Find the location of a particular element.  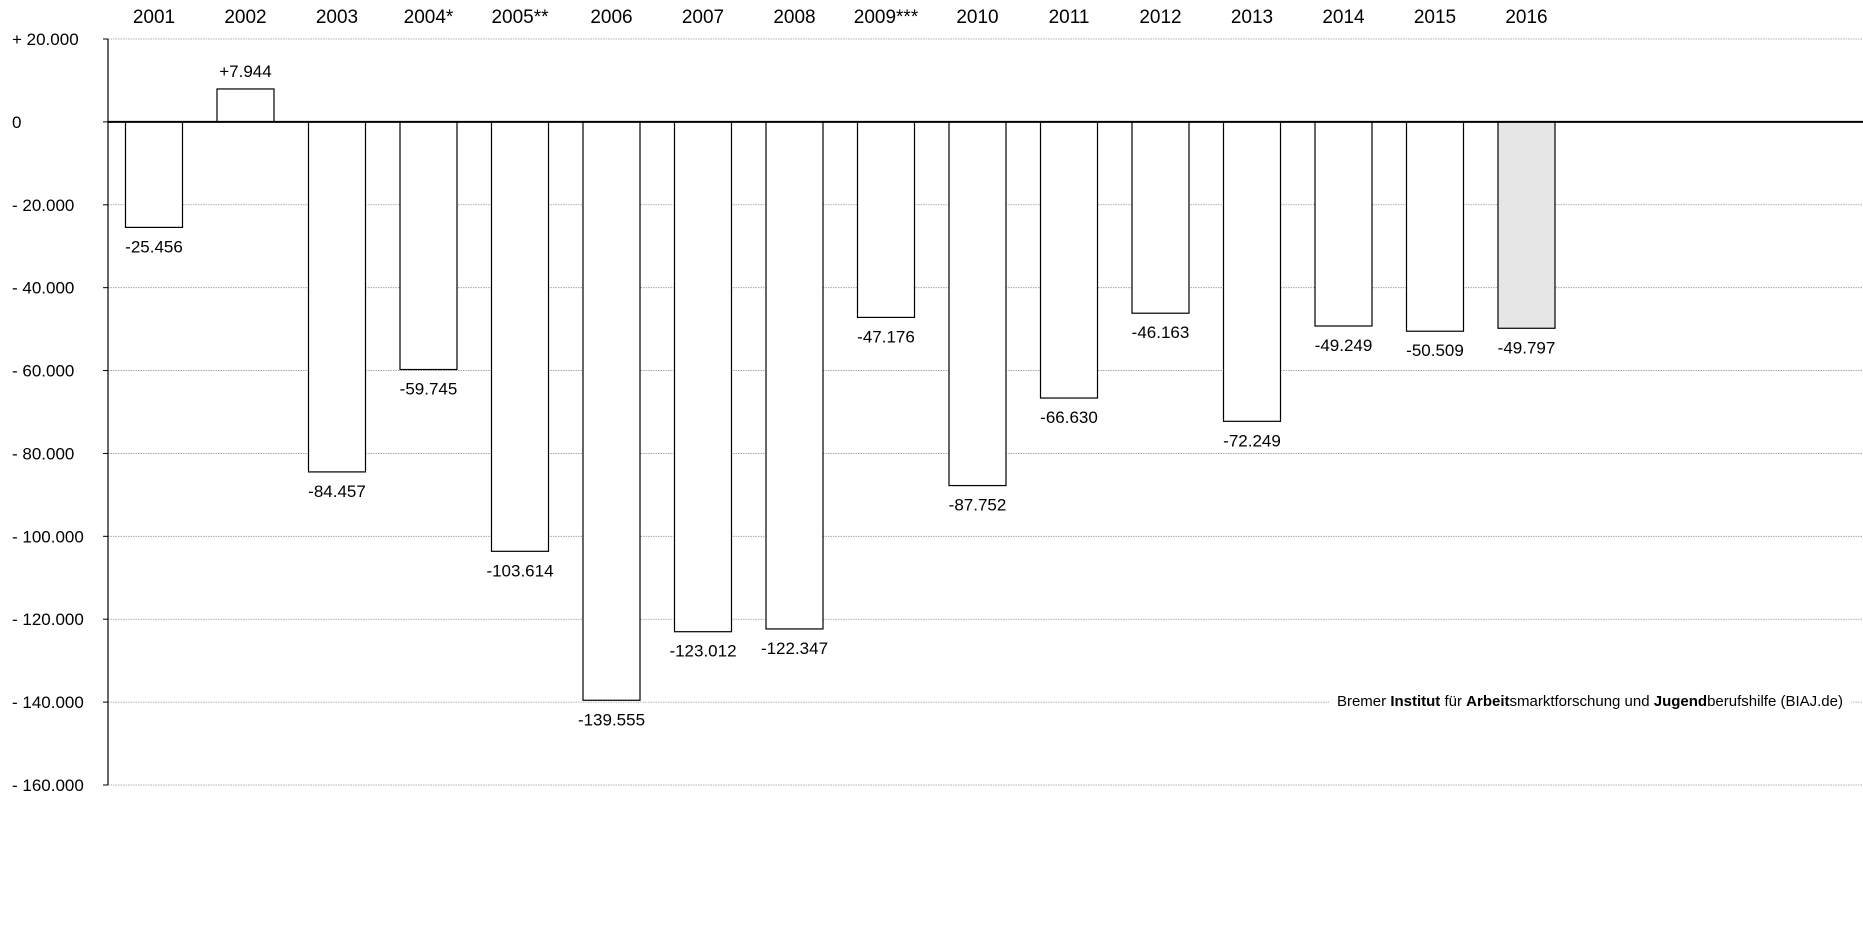

value-label: -84.457 is located at coordinates (337, 491).